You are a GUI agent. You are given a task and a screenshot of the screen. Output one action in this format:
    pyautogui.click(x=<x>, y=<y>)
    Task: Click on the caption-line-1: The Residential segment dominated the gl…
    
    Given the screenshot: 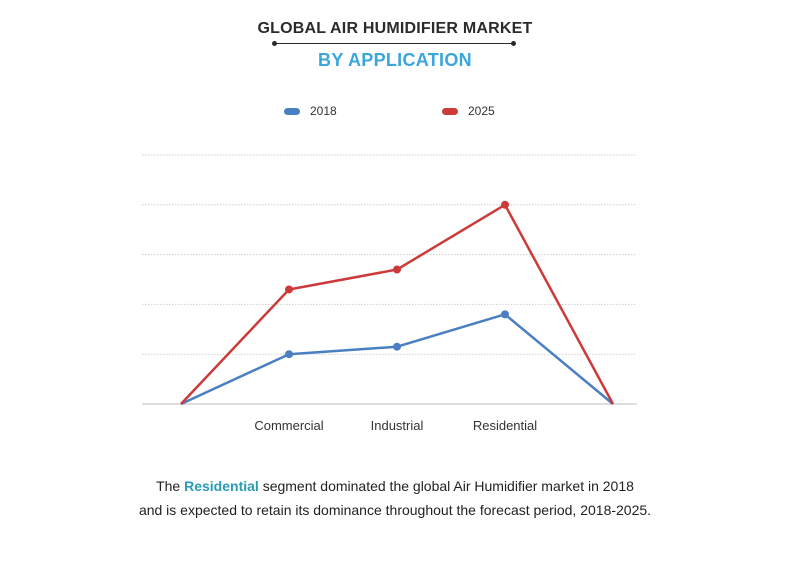 What is the action you would take?
    pyautogui.click(x=395, y=486)
    